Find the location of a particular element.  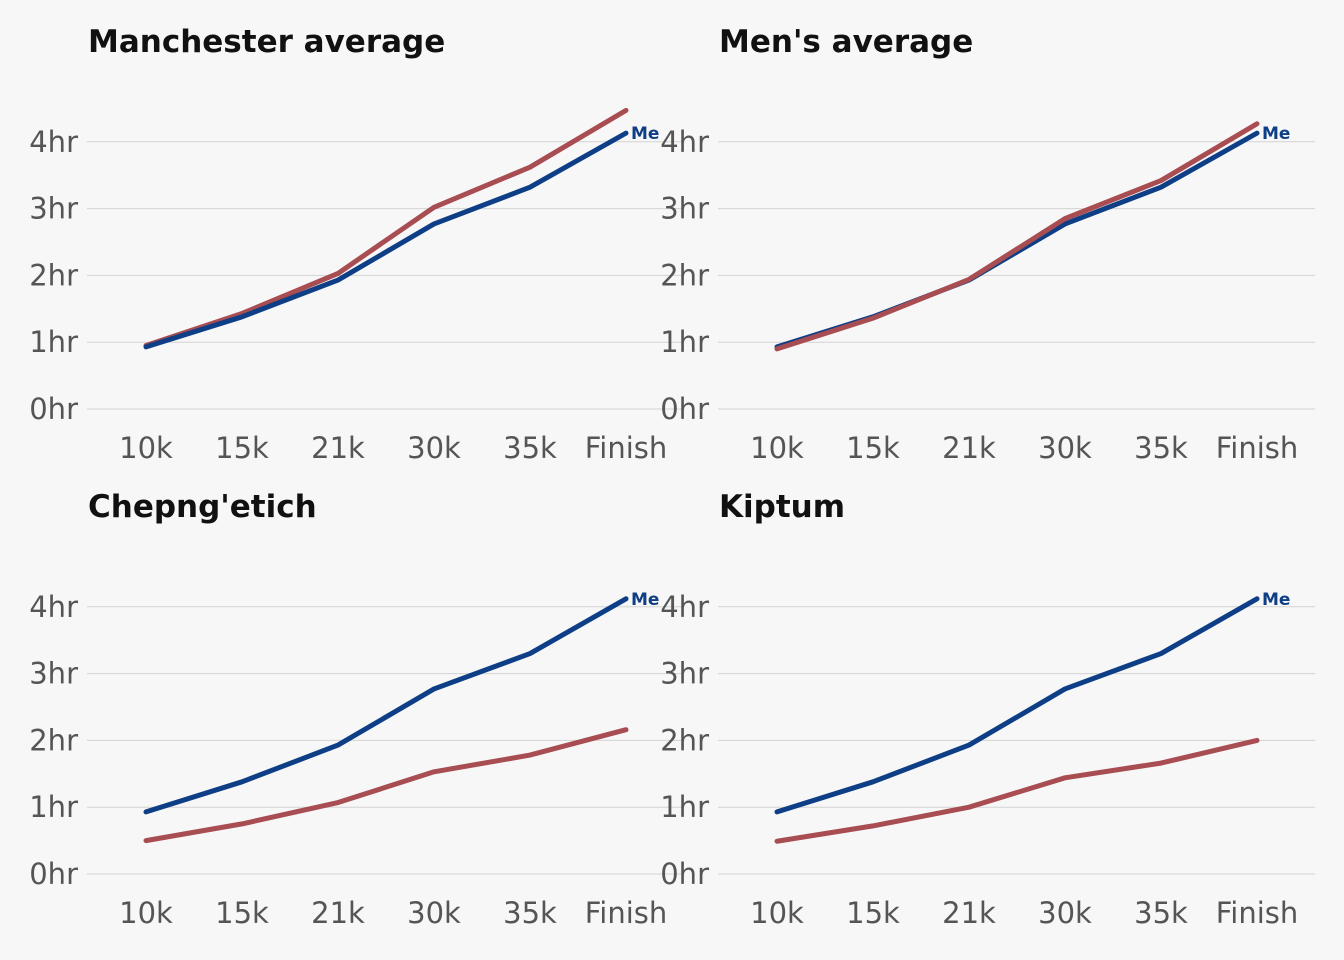

panel-title: Manchester average is located at coordinates (266, 42).